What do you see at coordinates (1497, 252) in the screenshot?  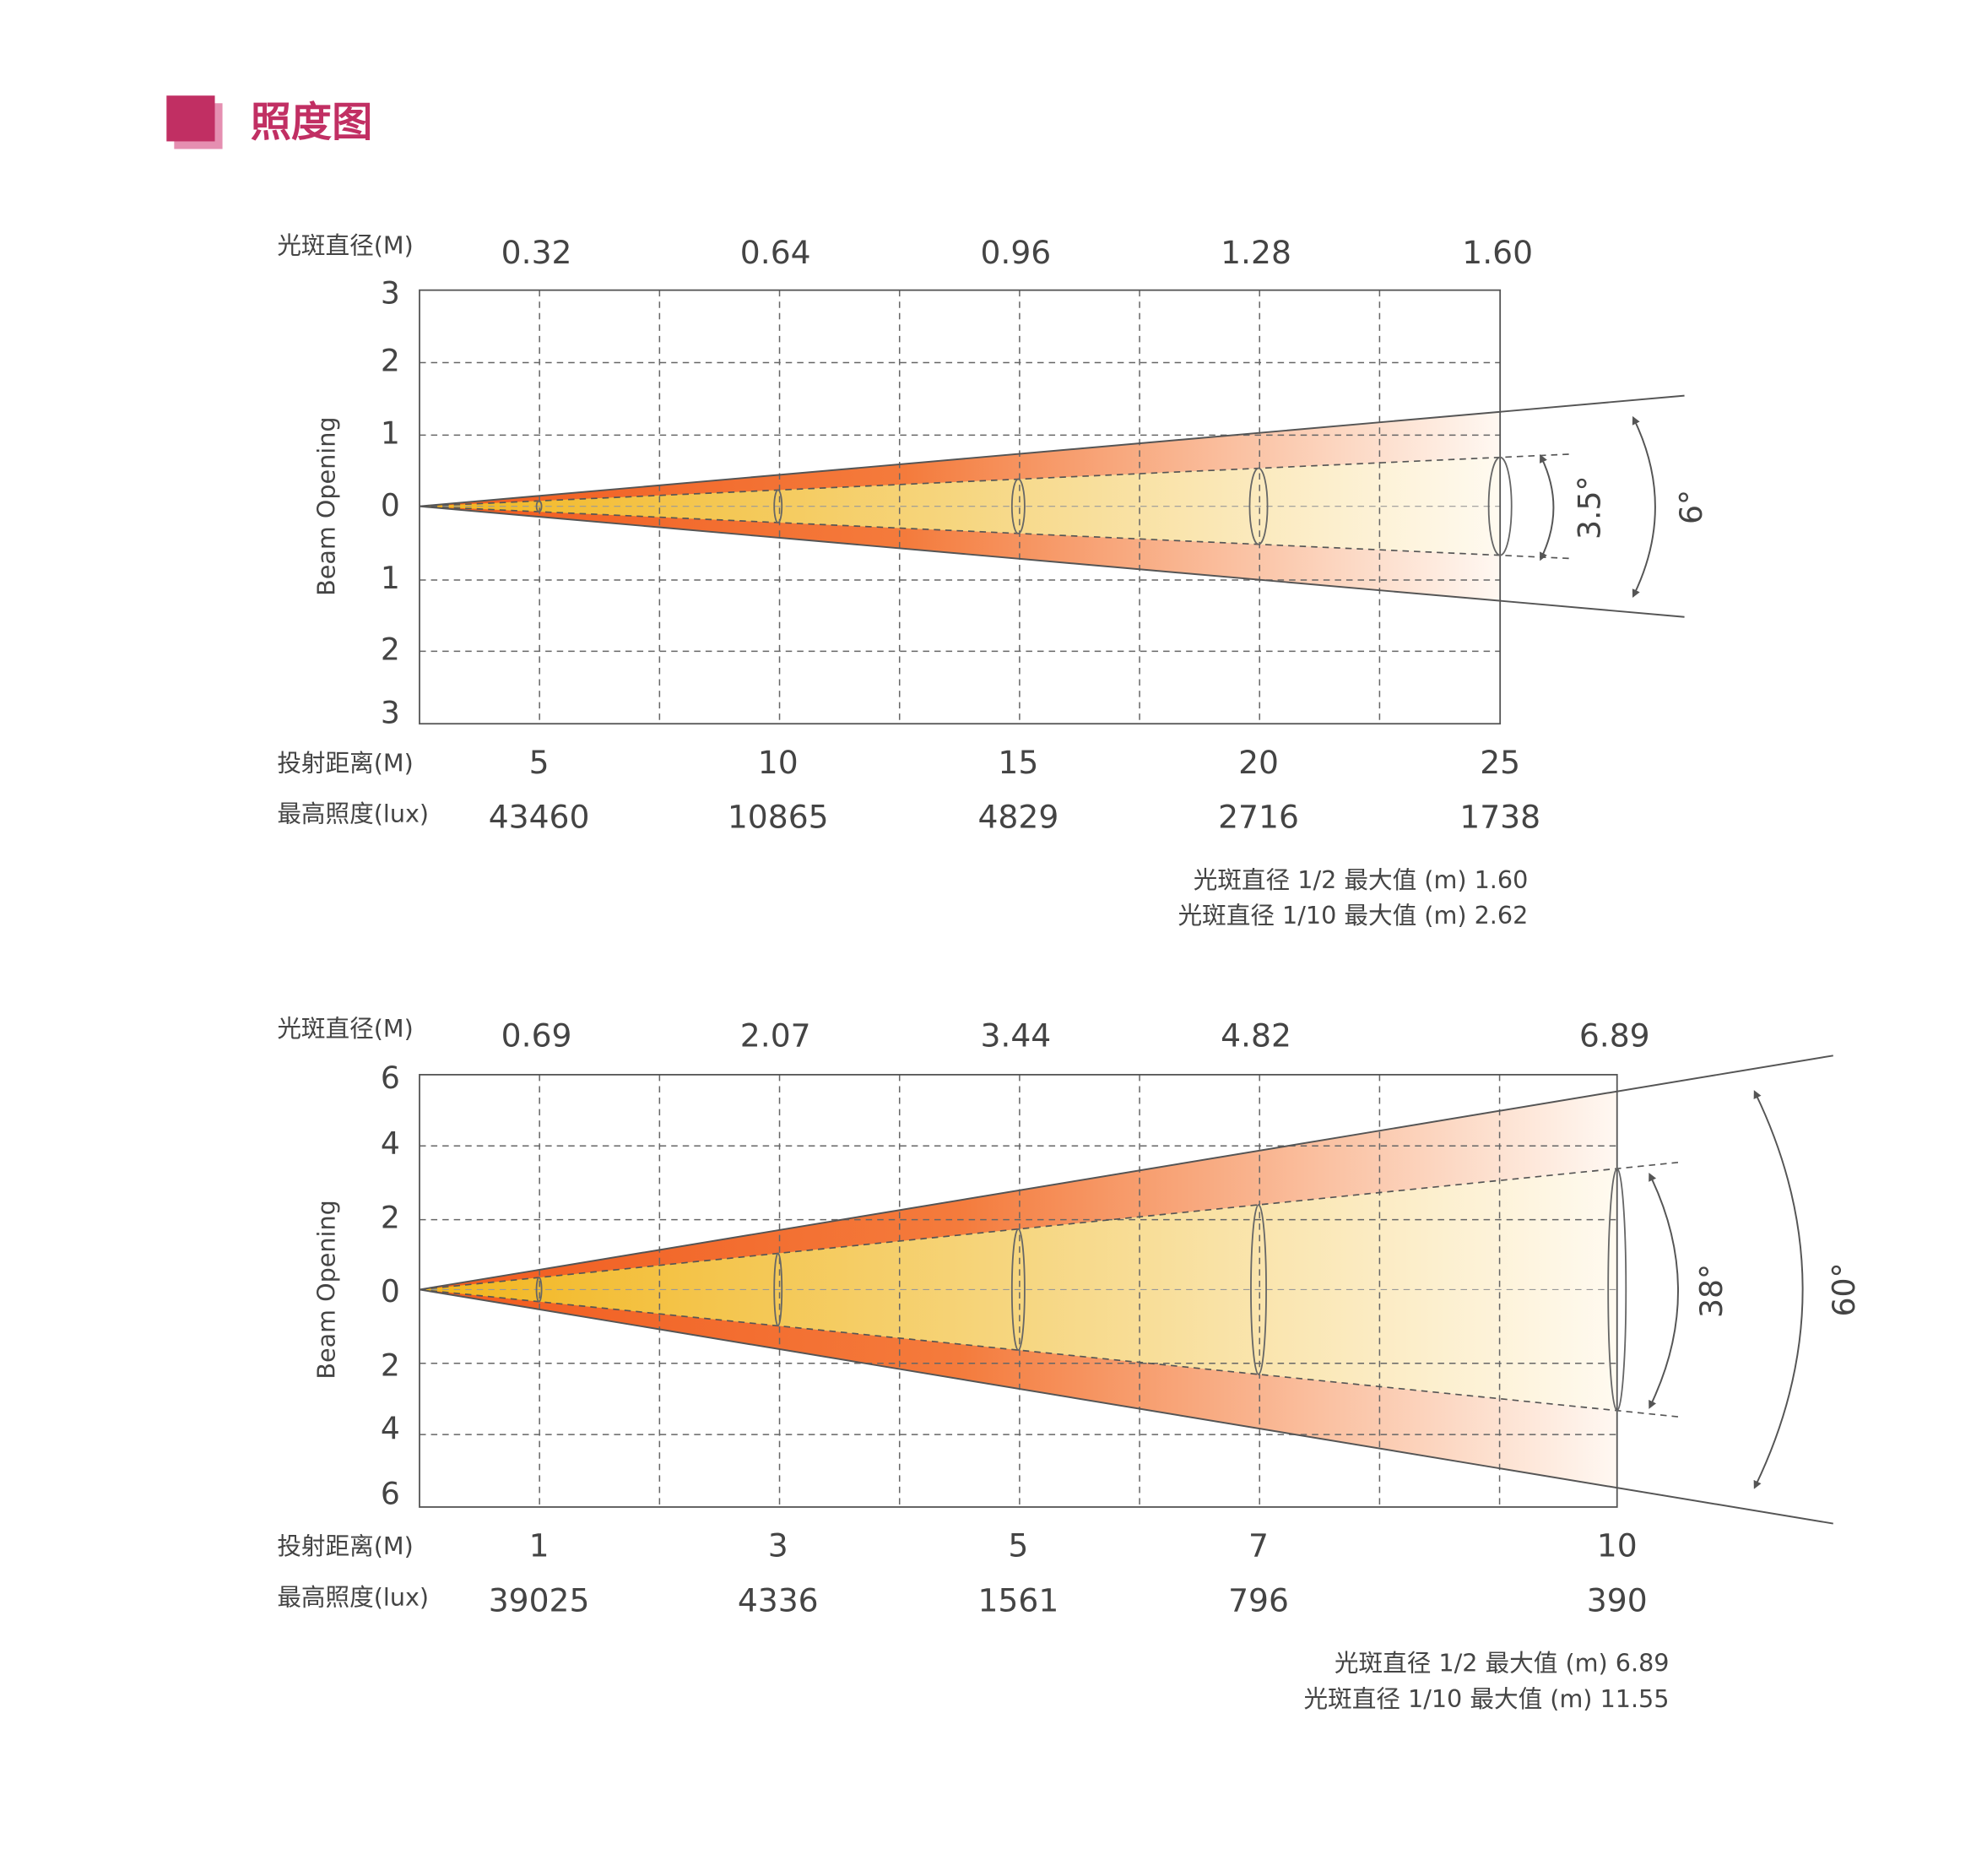 I see `diameter-value: 1.60` at bounding box center [1497, 252].